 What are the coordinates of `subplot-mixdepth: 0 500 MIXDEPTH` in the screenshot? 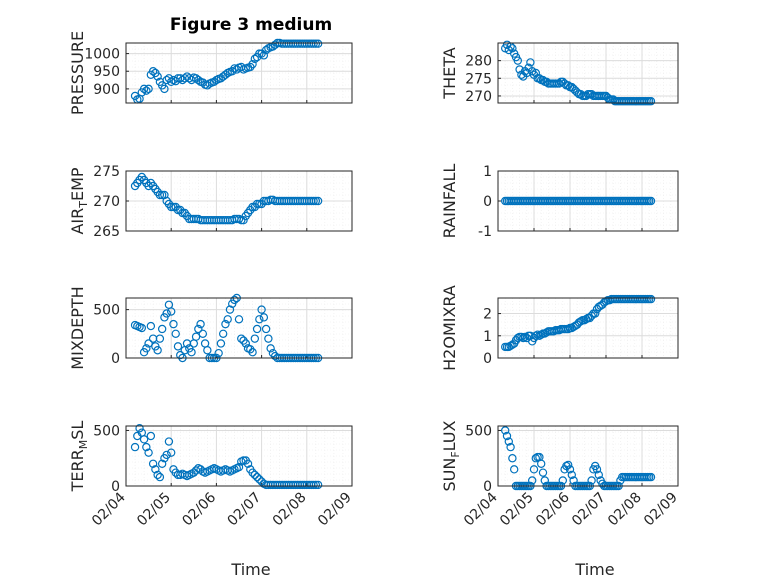 It's located at (210, 328).